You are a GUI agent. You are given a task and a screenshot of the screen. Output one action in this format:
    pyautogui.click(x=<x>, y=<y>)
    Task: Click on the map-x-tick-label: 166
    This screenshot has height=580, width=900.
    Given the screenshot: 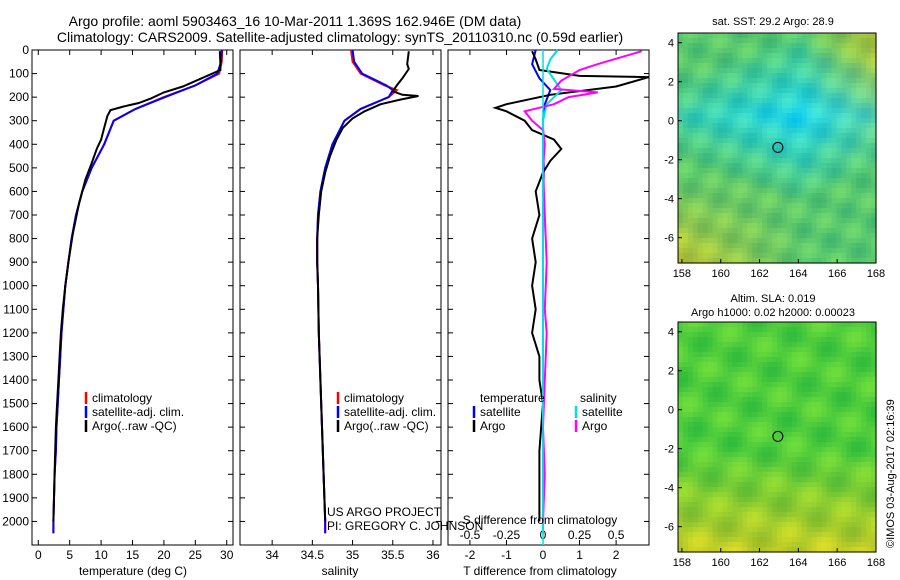 What is the action you would take?
    pyautogui.click(x=837, y=563)
    